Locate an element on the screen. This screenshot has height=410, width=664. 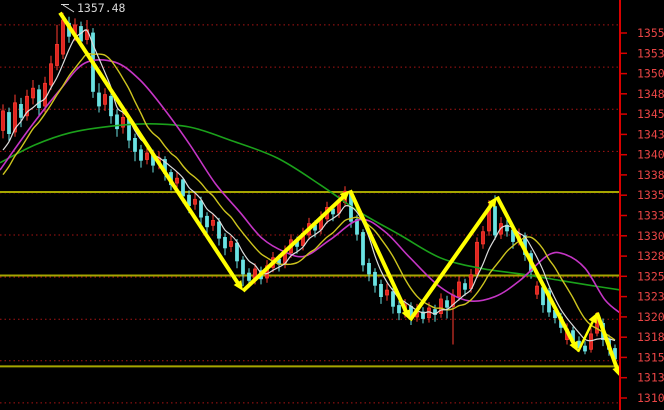
price-axis-label: 1343 is located at coordinates (650, 134).